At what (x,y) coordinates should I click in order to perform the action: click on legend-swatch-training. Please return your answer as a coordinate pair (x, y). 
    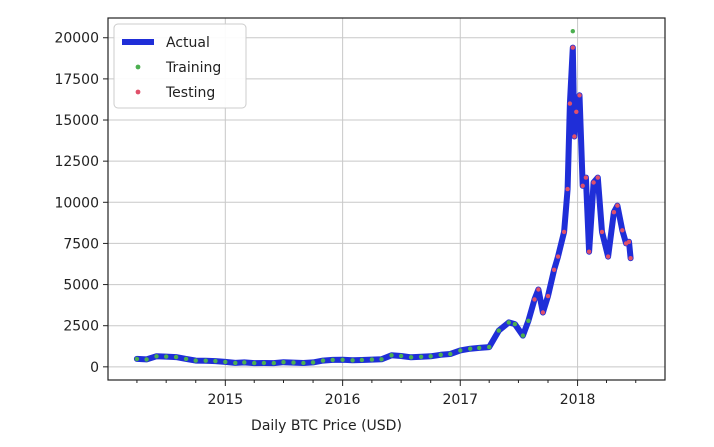
    Looking at the image, I should click on (138, 67).